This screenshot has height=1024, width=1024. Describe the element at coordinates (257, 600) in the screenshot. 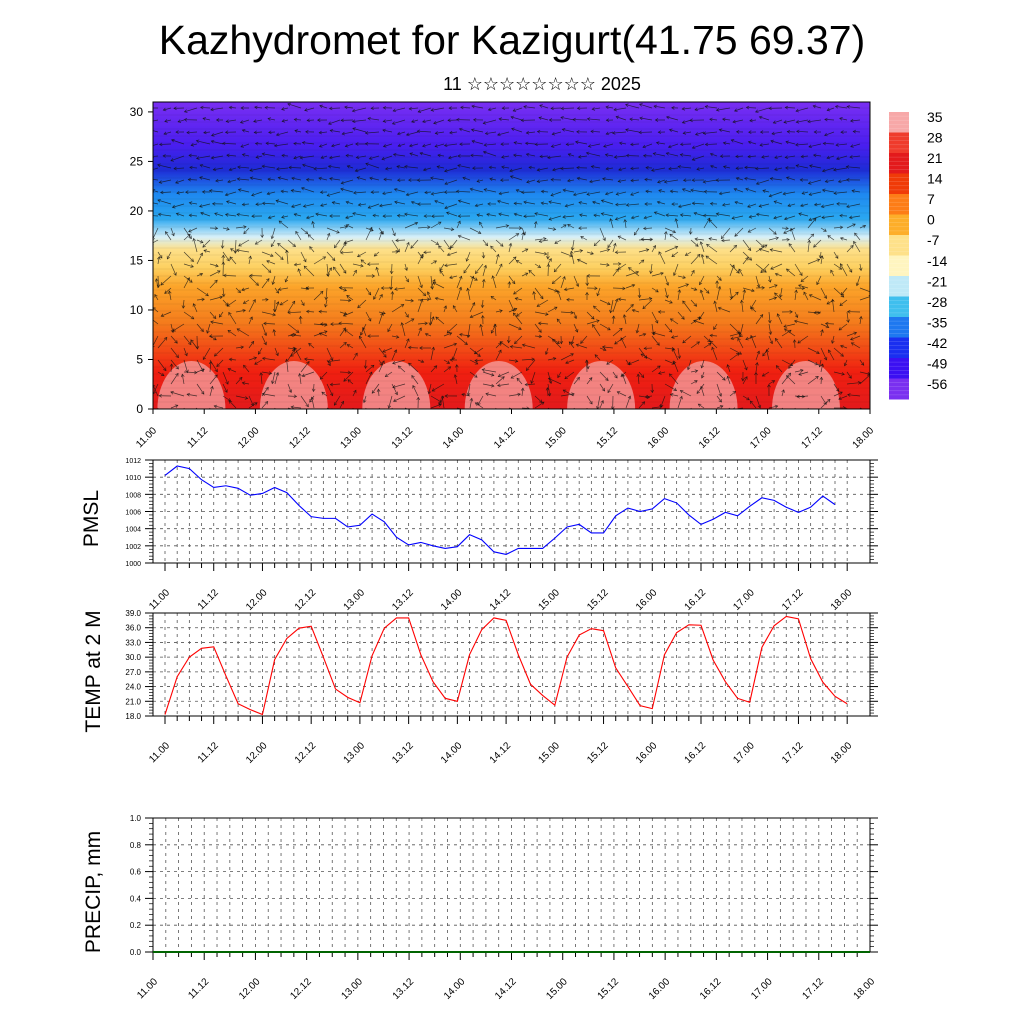

I see `x-tick-label: 12.00` at that location.